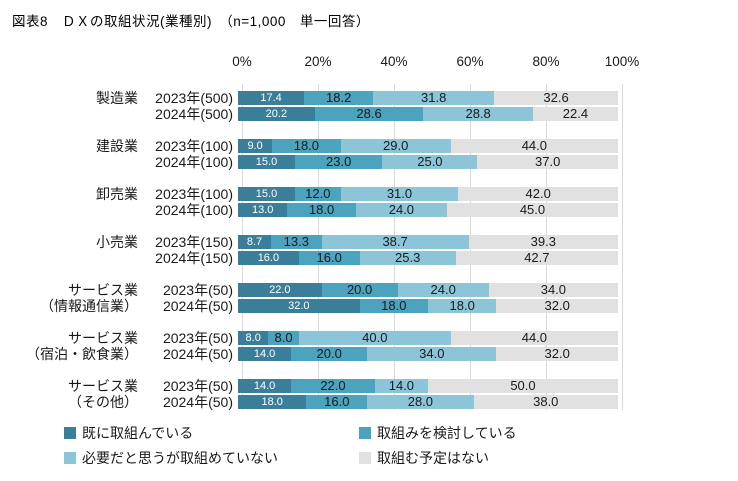 The image size is (738, 481). What do you see at coordinates (197, 354) in the screenshot?
I see `year-label: 2024年(50)` at bounding box center [197, 354].